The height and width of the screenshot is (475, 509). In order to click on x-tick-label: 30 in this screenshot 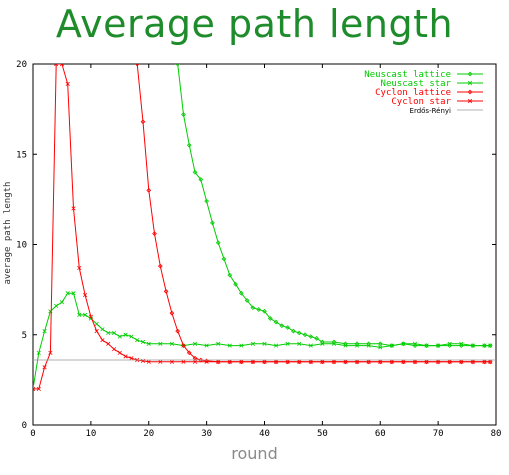, I will do `click(206, 434)`.